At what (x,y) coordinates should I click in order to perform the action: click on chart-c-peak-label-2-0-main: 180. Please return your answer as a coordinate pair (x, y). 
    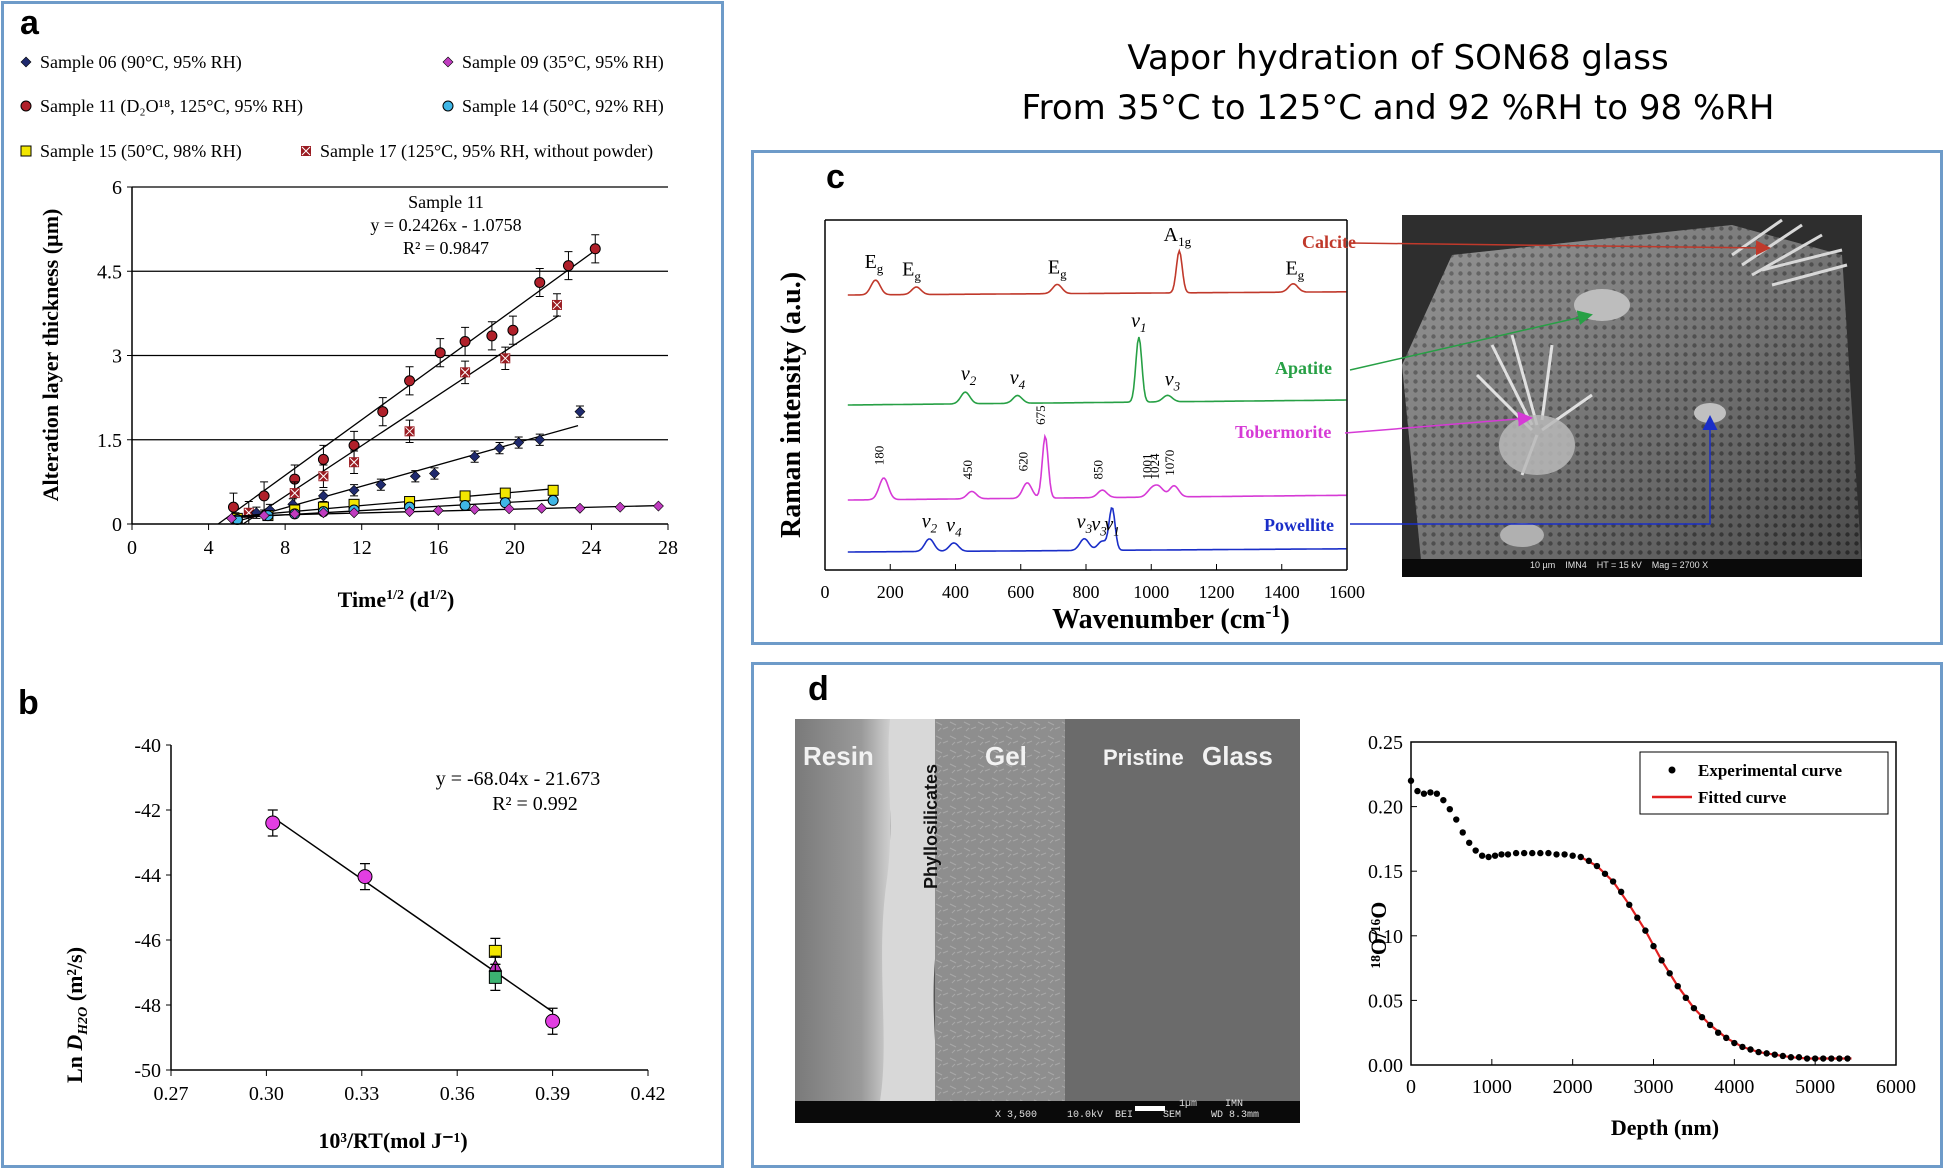
    Looking at the image, I should click on (879, 456).